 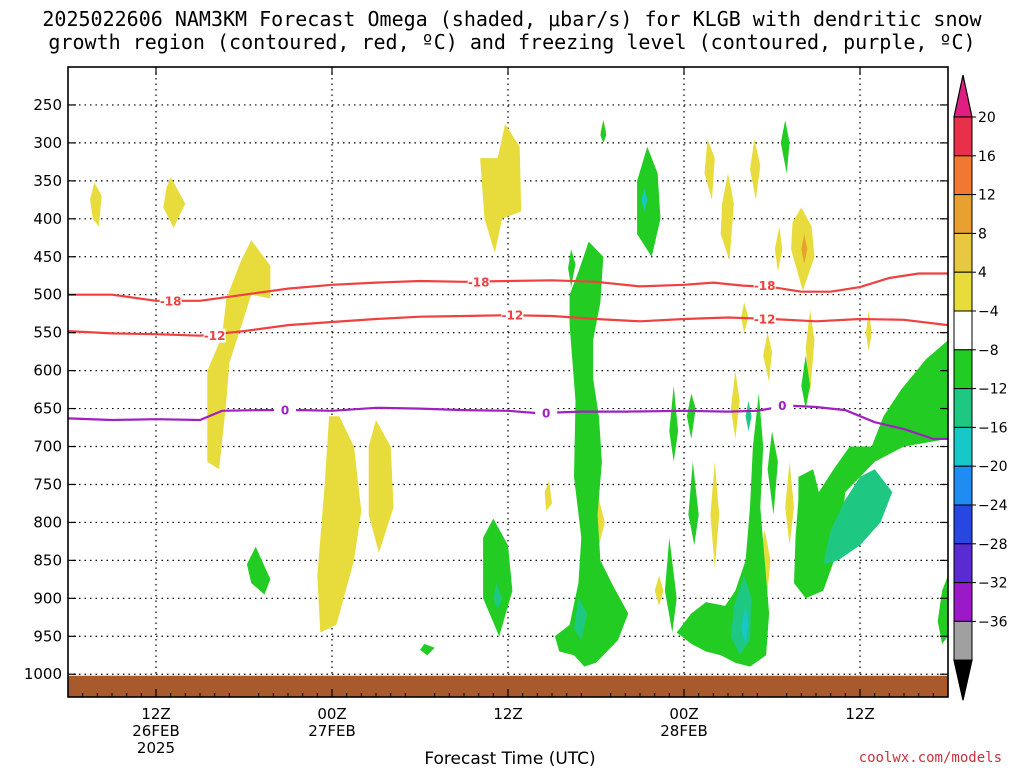 I want to click on colorbar-label: 20, so click(x=987, y=118).